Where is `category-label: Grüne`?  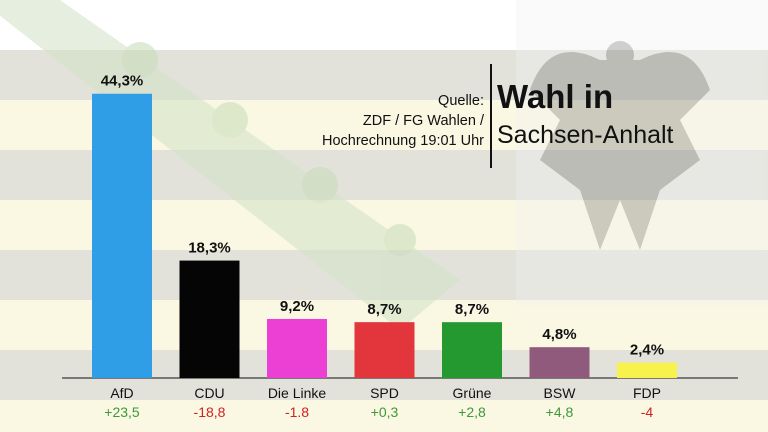 category-label: Grüne is located at coordinates (472, 393).